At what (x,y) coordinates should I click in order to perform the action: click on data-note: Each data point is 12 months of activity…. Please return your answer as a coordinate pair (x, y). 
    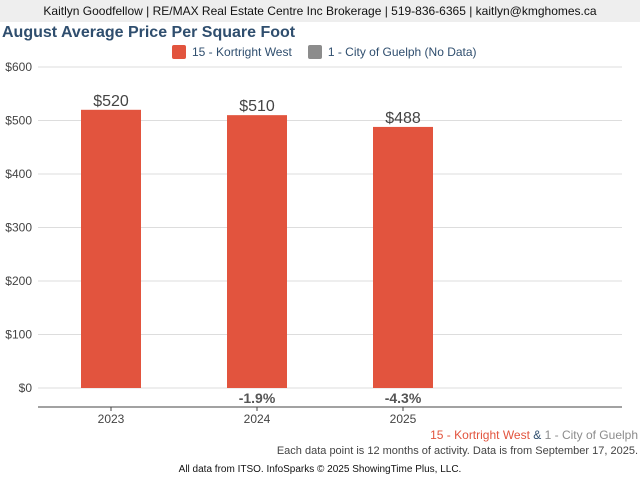
    Looking at the image, I should click on (457, 451).